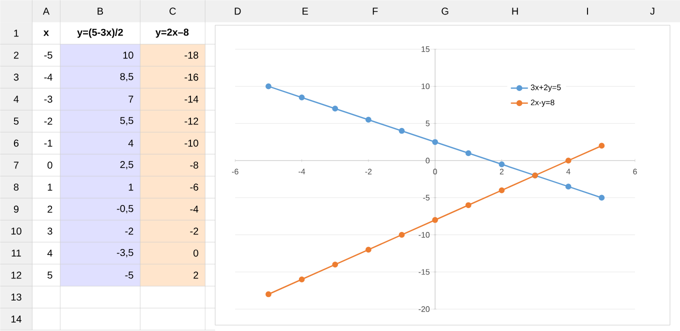  I want to click on text: -18, so click(191, 55).